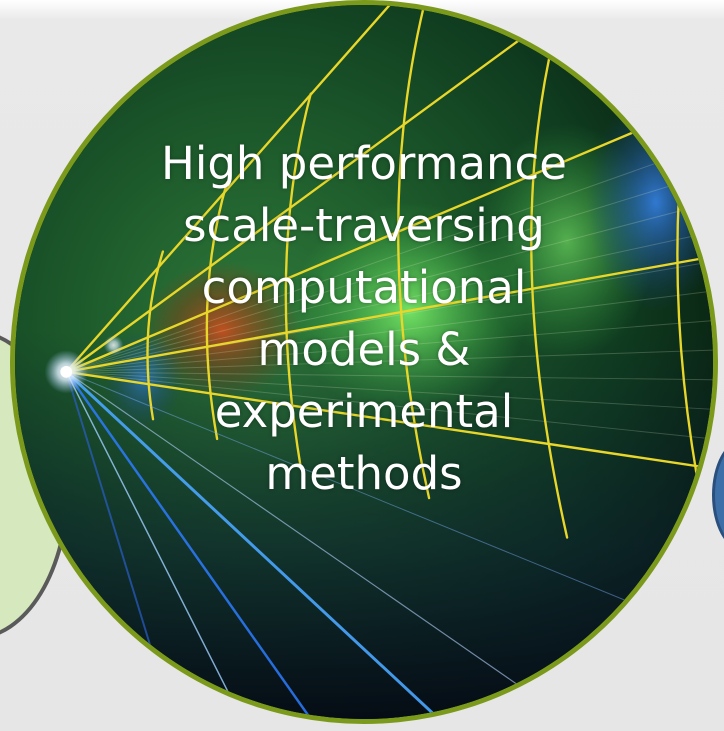 This screenshot has height=731, width=724. Describe the element at coordinates (364, 225) in the screenshot. I see `caption-line: scale-traversing` at that location.